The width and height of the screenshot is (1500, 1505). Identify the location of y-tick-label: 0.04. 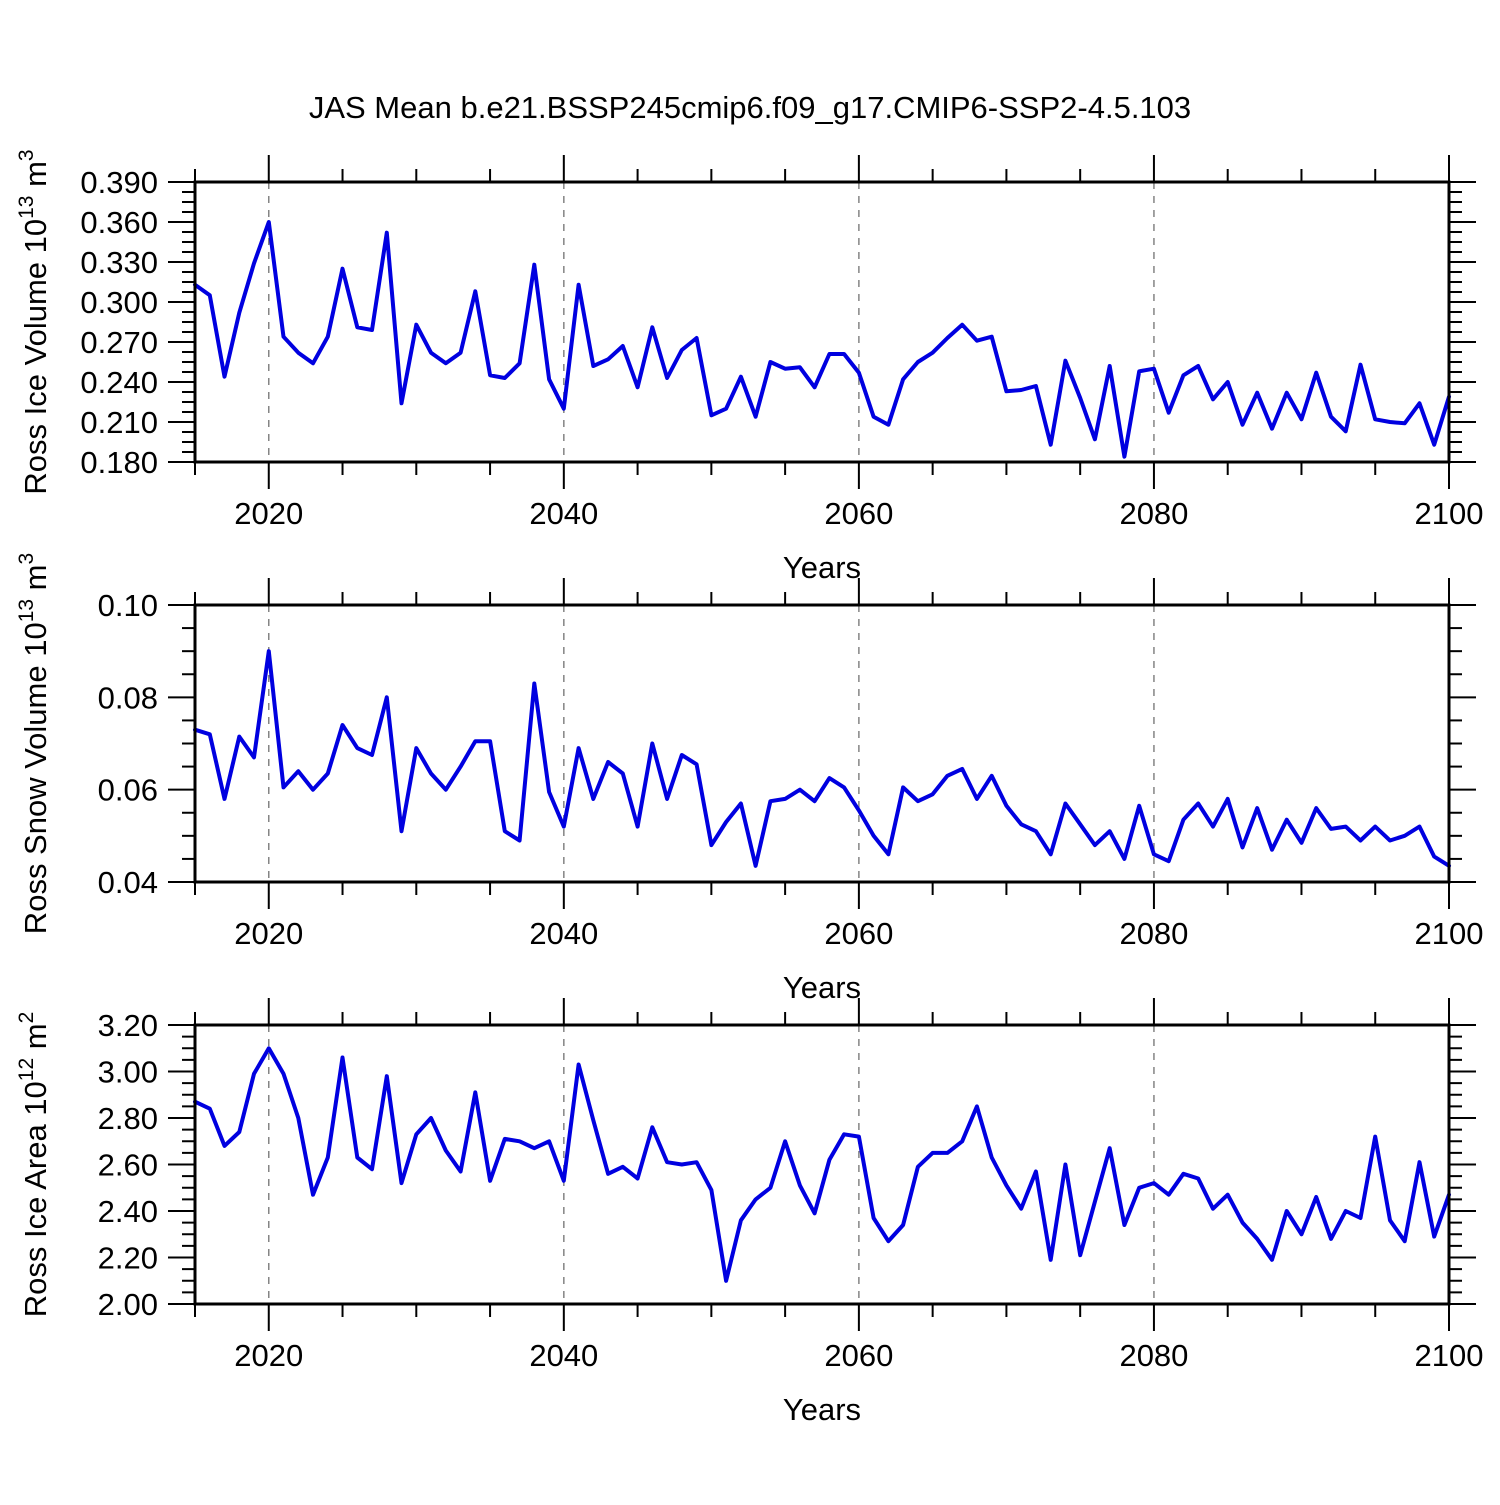
(128, 882).